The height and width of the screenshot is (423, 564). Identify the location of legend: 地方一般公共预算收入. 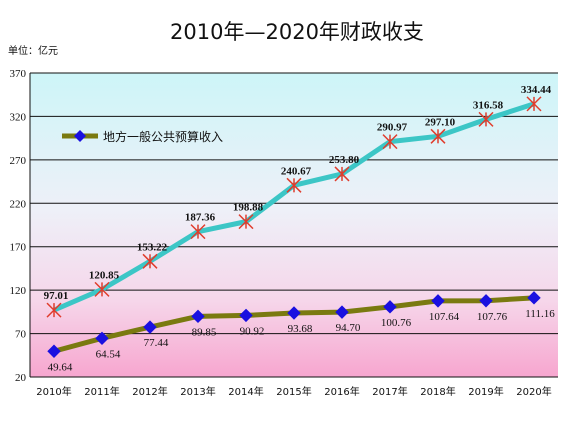
(142, 136).